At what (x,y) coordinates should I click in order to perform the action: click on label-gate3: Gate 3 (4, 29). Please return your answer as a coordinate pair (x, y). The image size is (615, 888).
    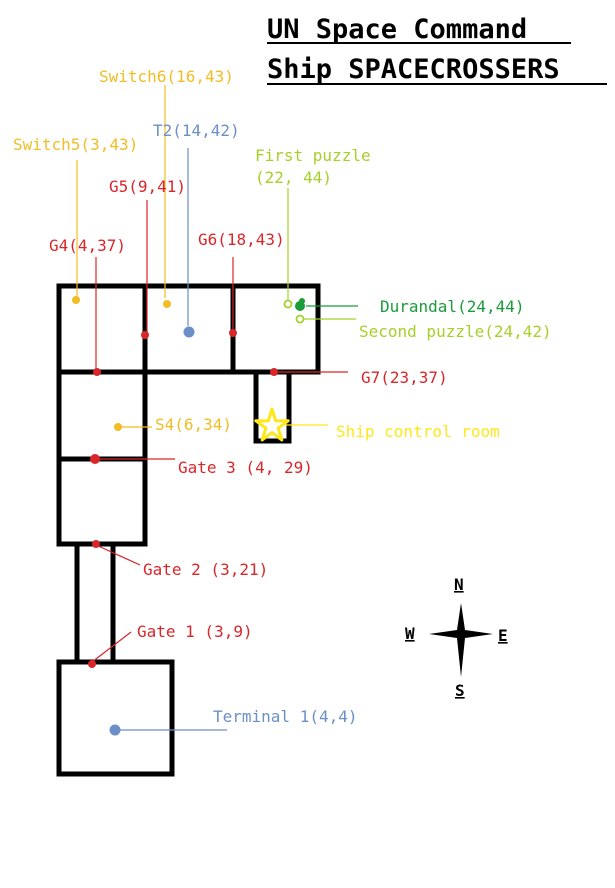
    Looking at the image, I should click on (245, 467).